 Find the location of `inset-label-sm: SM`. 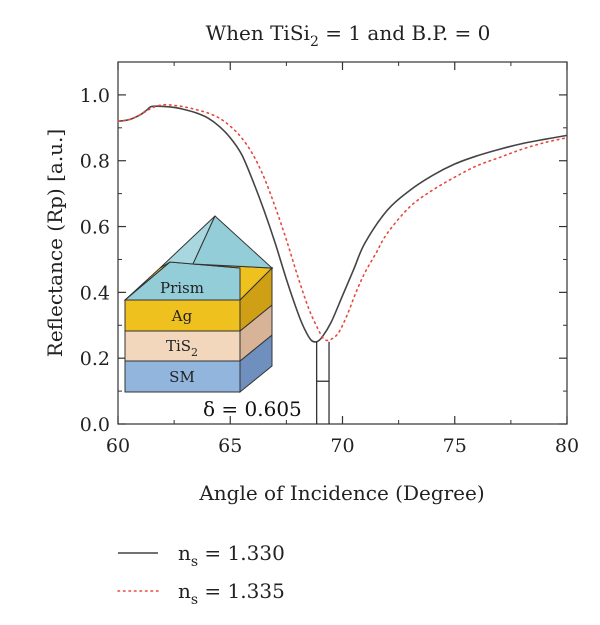

inset-label-sm: SM is located at coordinates (182, 377).